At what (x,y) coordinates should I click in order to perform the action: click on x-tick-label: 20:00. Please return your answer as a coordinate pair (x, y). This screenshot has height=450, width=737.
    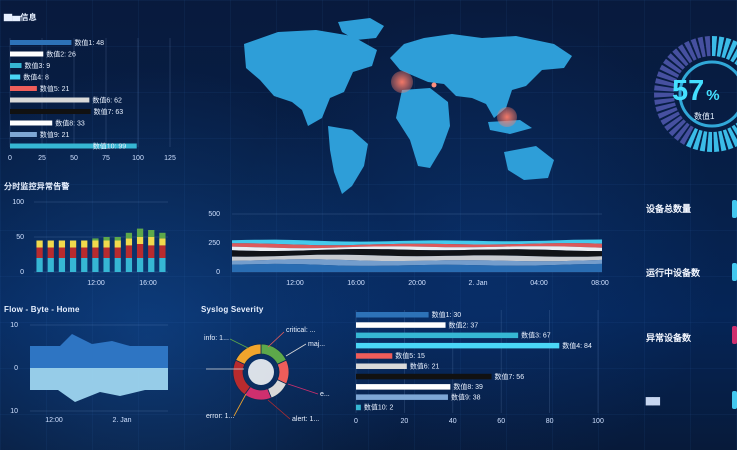
    Looking at the image, I should click on (417, 283).